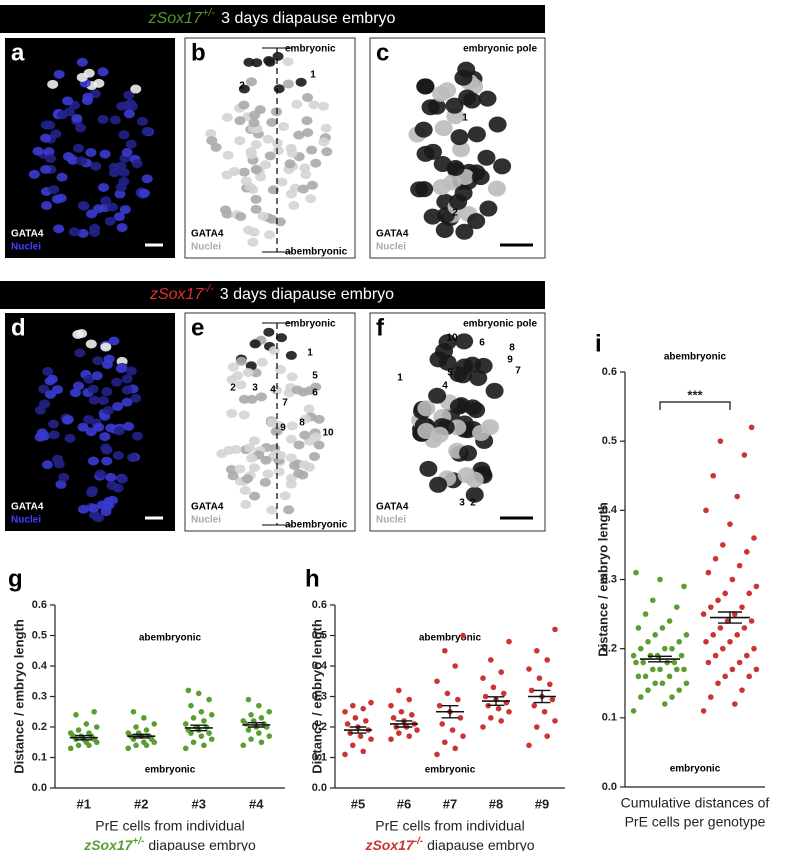  What do you see at coordinates (512, 348) in the screenshot?
I see `cell-number: 8` at bounding box center [512, 348].